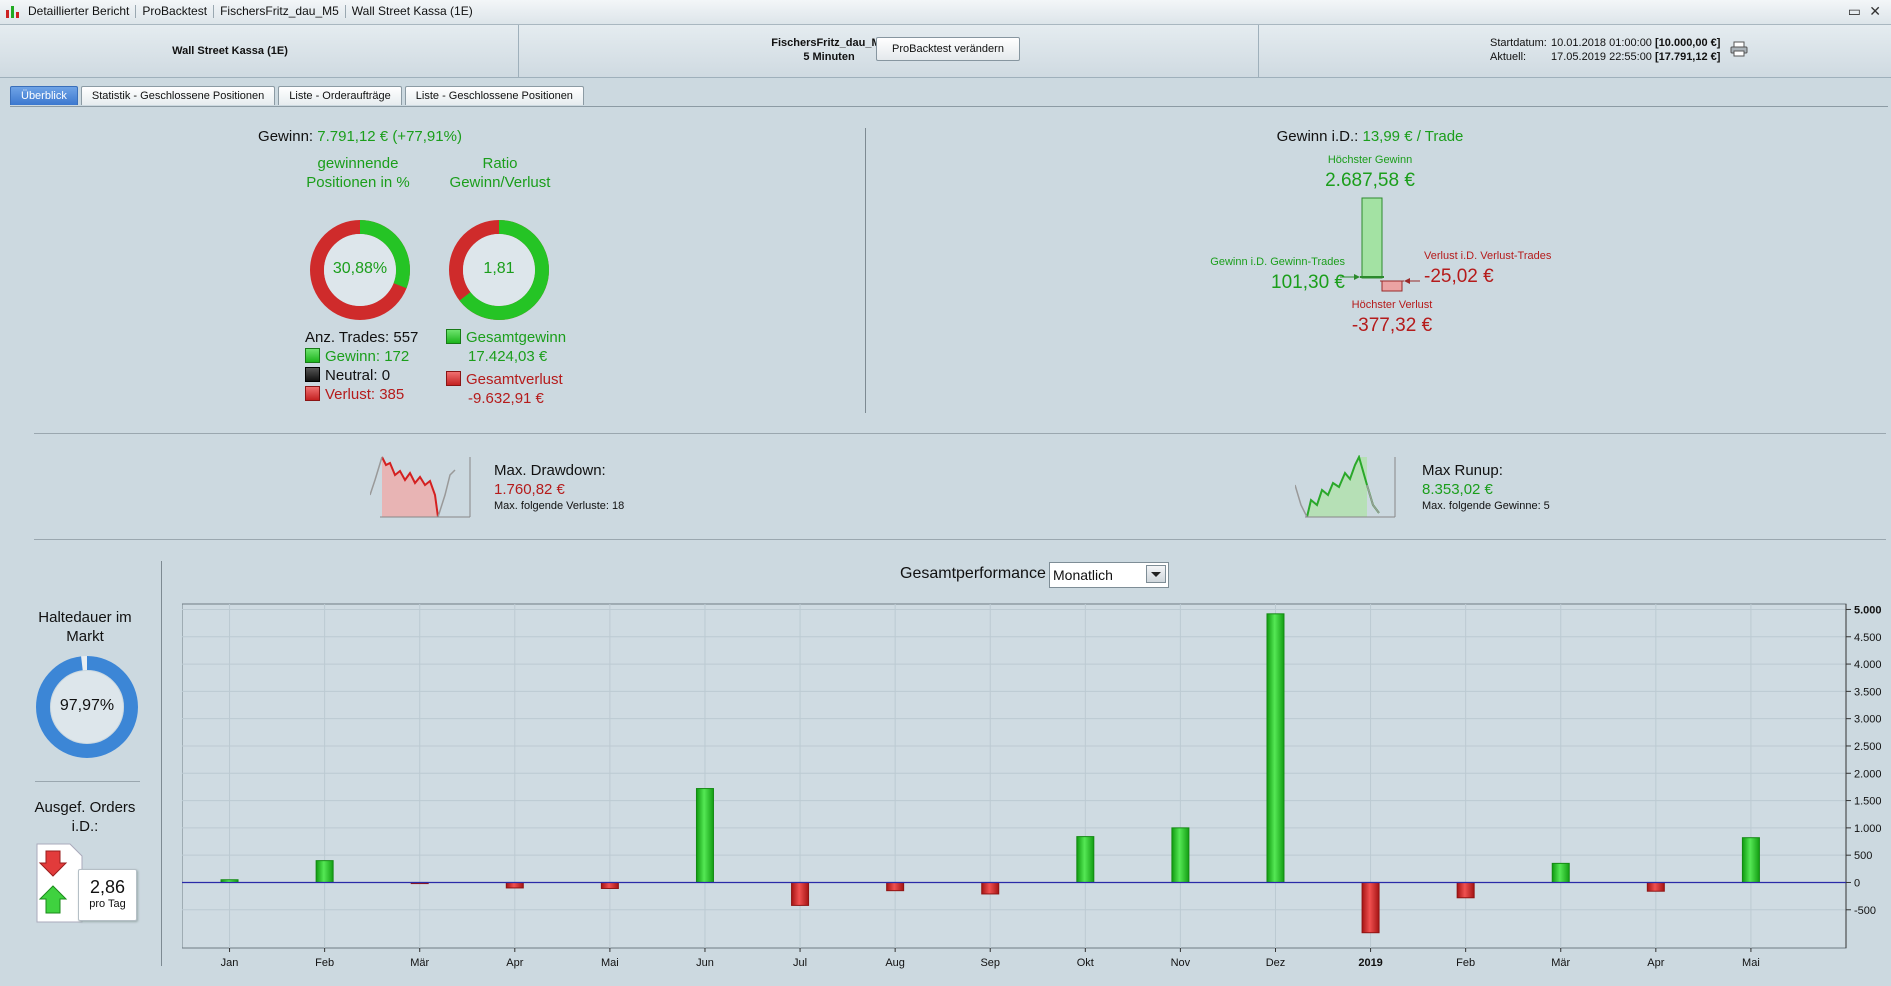 The width and height of the screenshot is (1891, 986). Describe the element at coordinates (1085, 963) in the screenshot. I see `x-tick-label: Okt` at that location.